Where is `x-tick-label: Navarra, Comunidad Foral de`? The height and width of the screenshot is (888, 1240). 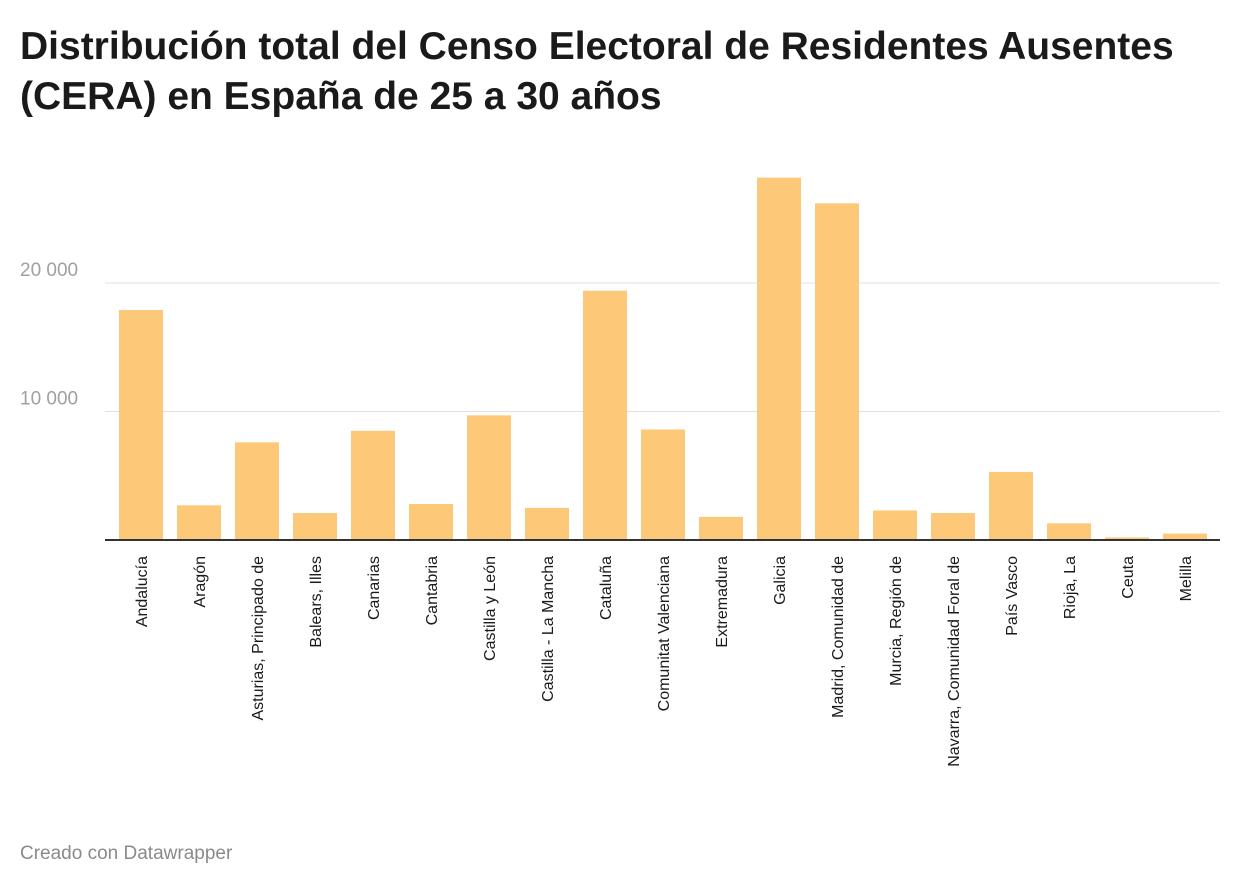 x-tick-label: Navarra, Comunidad Foral de is located at coordinates (954, 661).